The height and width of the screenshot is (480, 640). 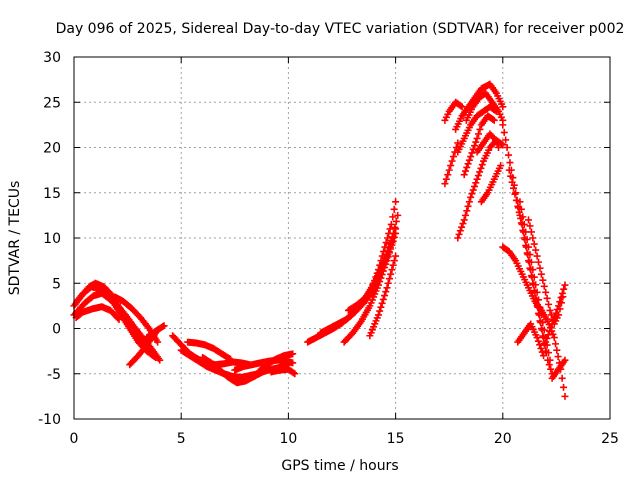 I want to click on y-tick-label: 20, so click(x=52, y=149).